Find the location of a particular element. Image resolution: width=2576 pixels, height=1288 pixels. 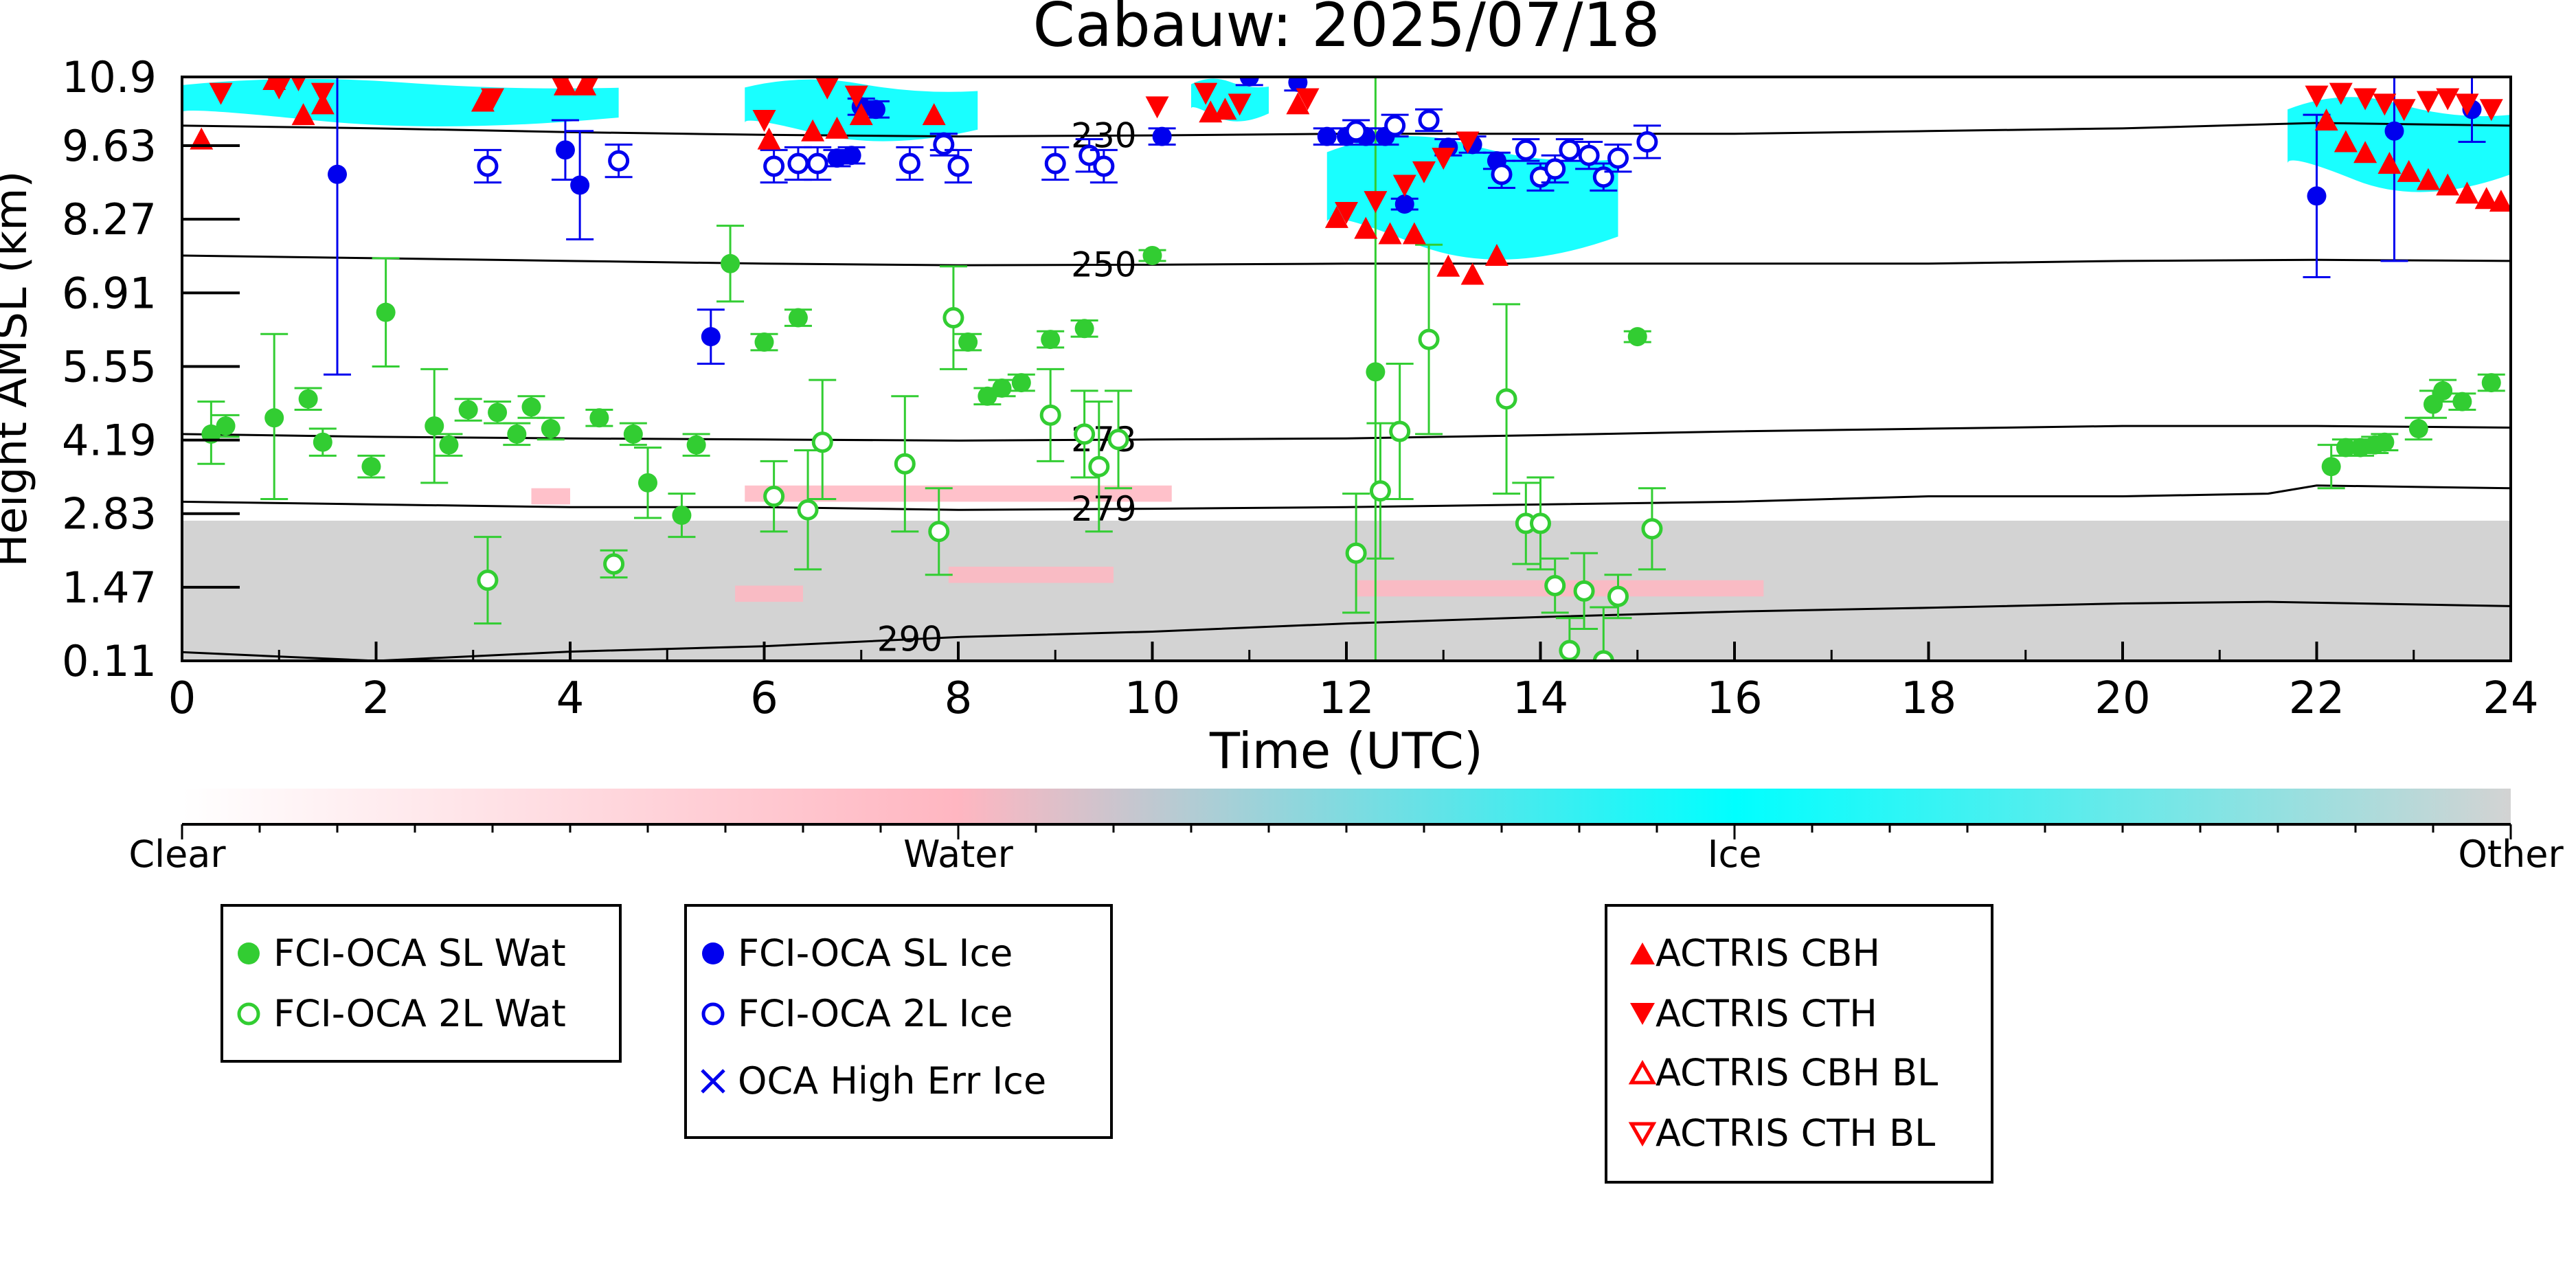

colorbar-gradient is located at coordinates (1346, 806).